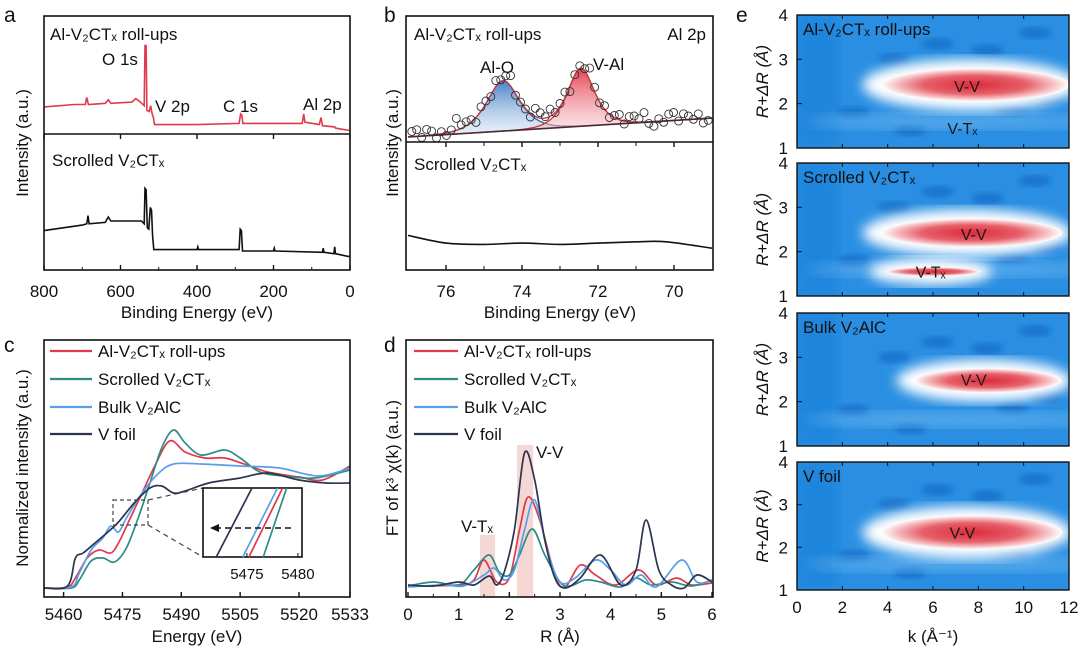 This screenshot has width=1080, height=651. I want to click on heatmap-area, so click(933, 81).